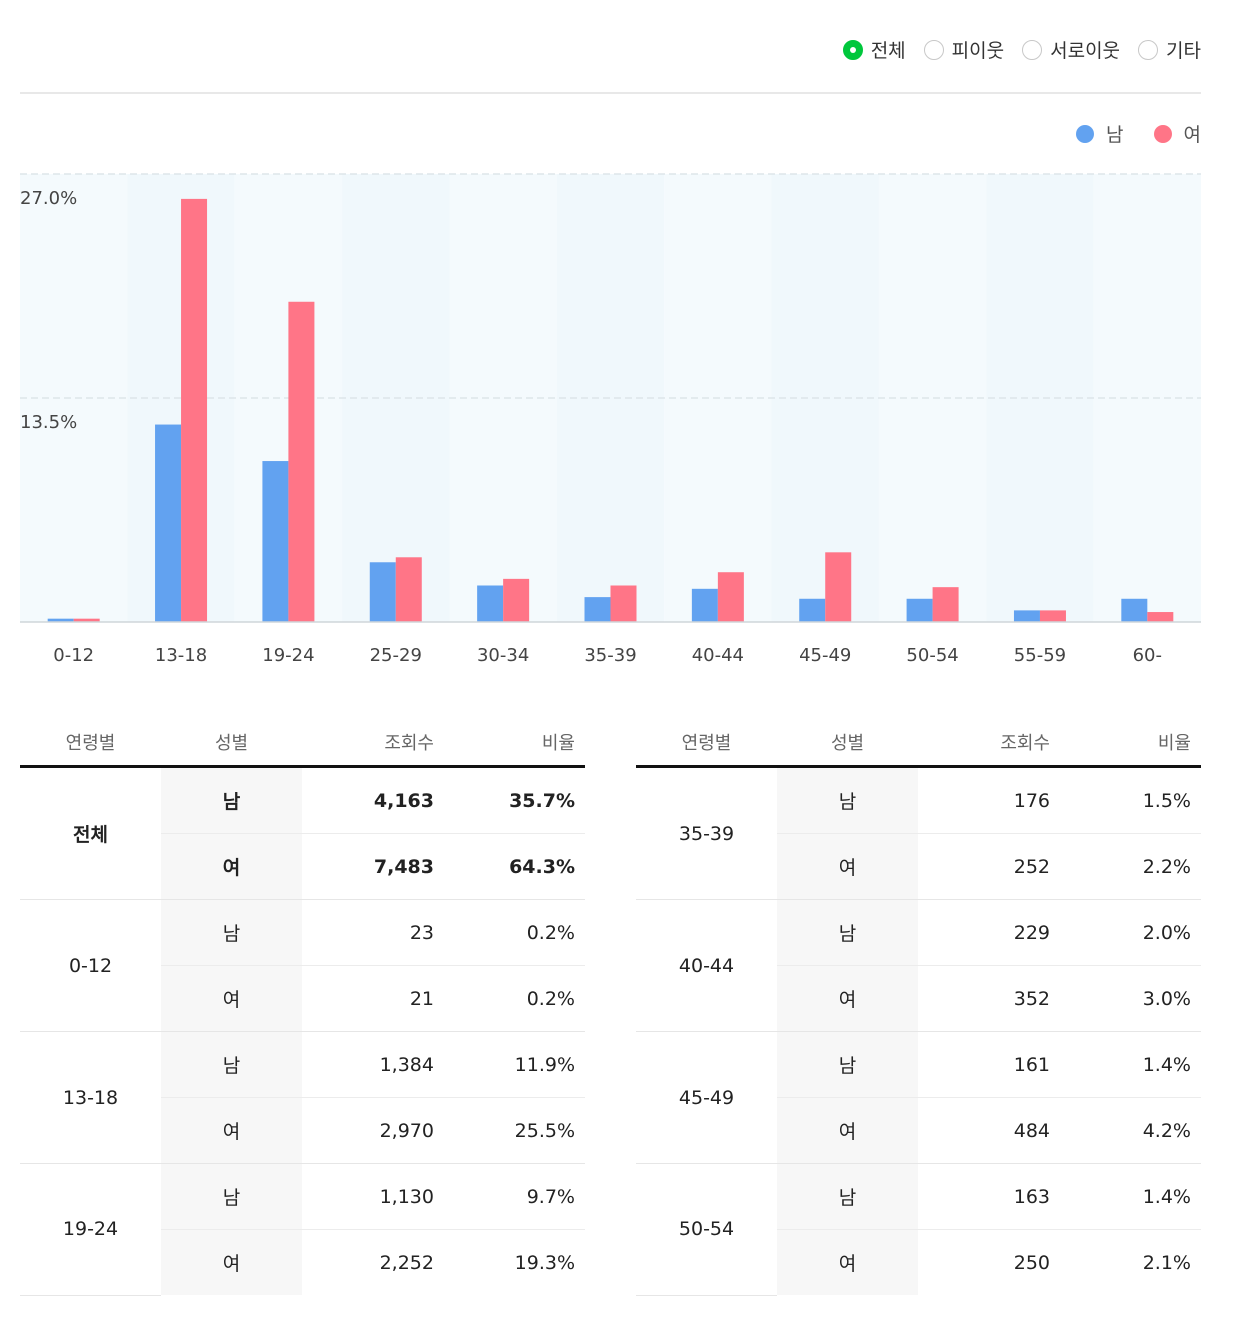 The height and width of the screenshot is (1320, 1250). Describe the element at coordinates (989, 998) in the screenshot. I see `cell-views: 352` at that location.